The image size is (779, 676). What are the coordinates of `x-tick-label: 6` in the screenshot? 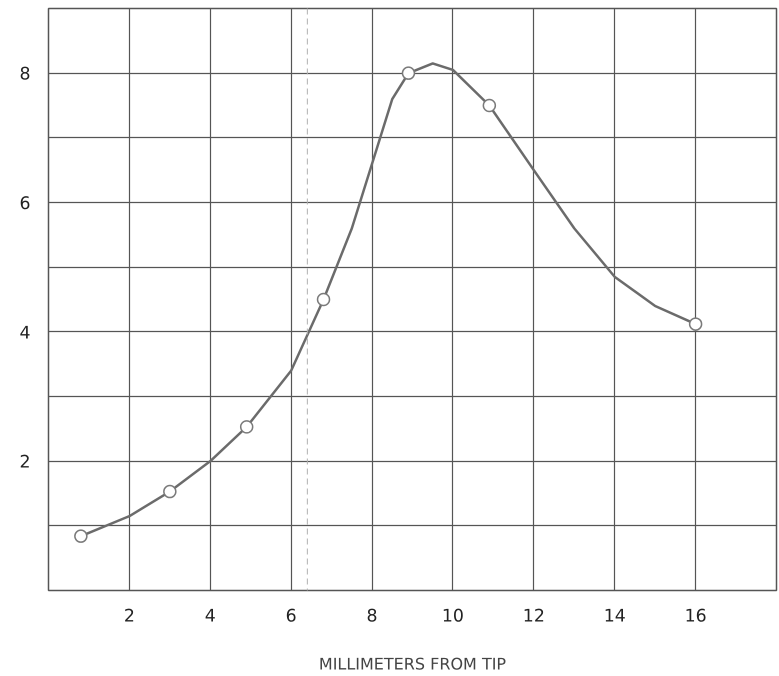 It's located at (291, 616).